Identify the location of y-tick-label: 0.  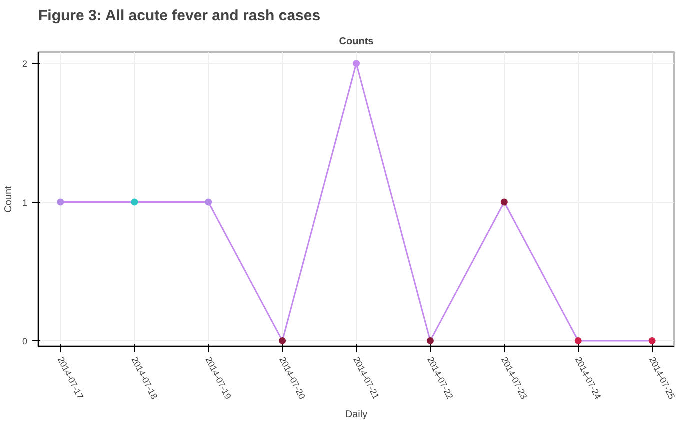
(25, 341).